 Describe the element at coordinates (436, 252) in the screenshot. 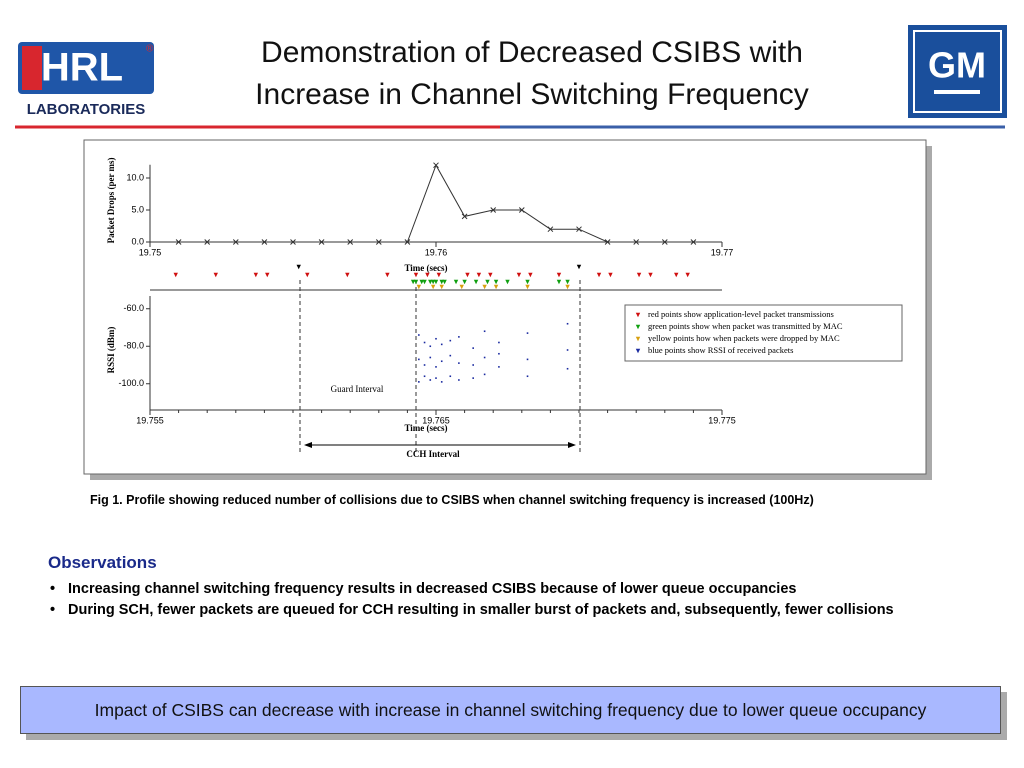

I see `x-tick-label: 19.76` at that location.